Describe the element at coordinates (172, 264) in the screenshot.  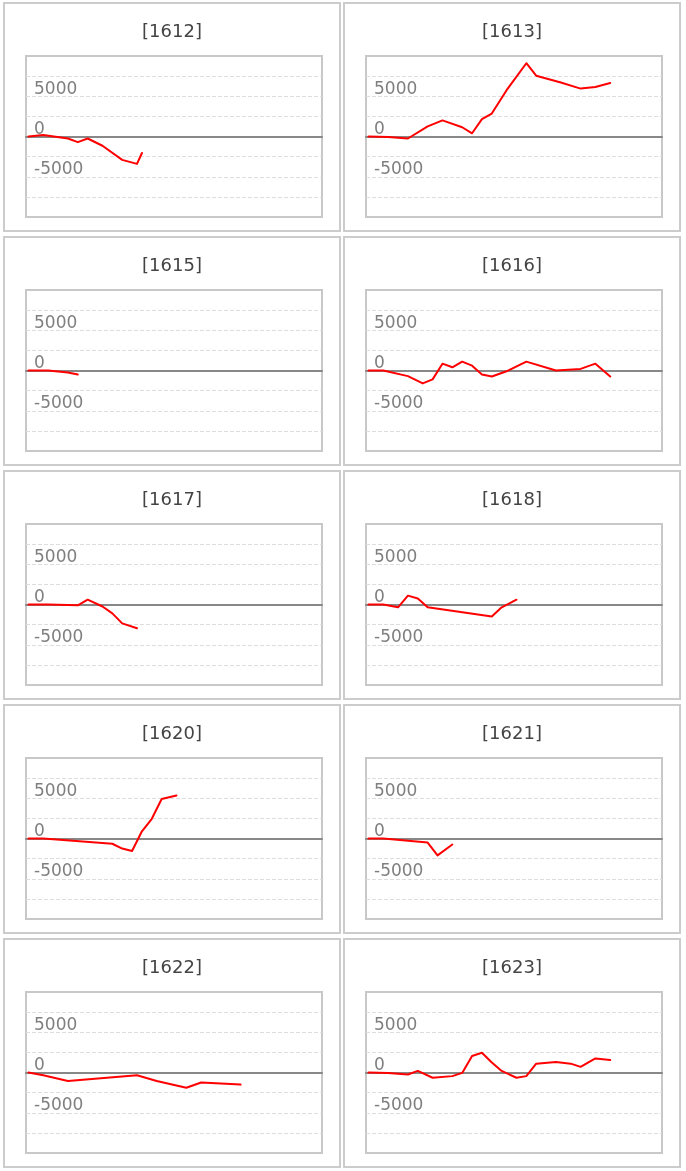
I see `chart-title: [1615]` at that location.